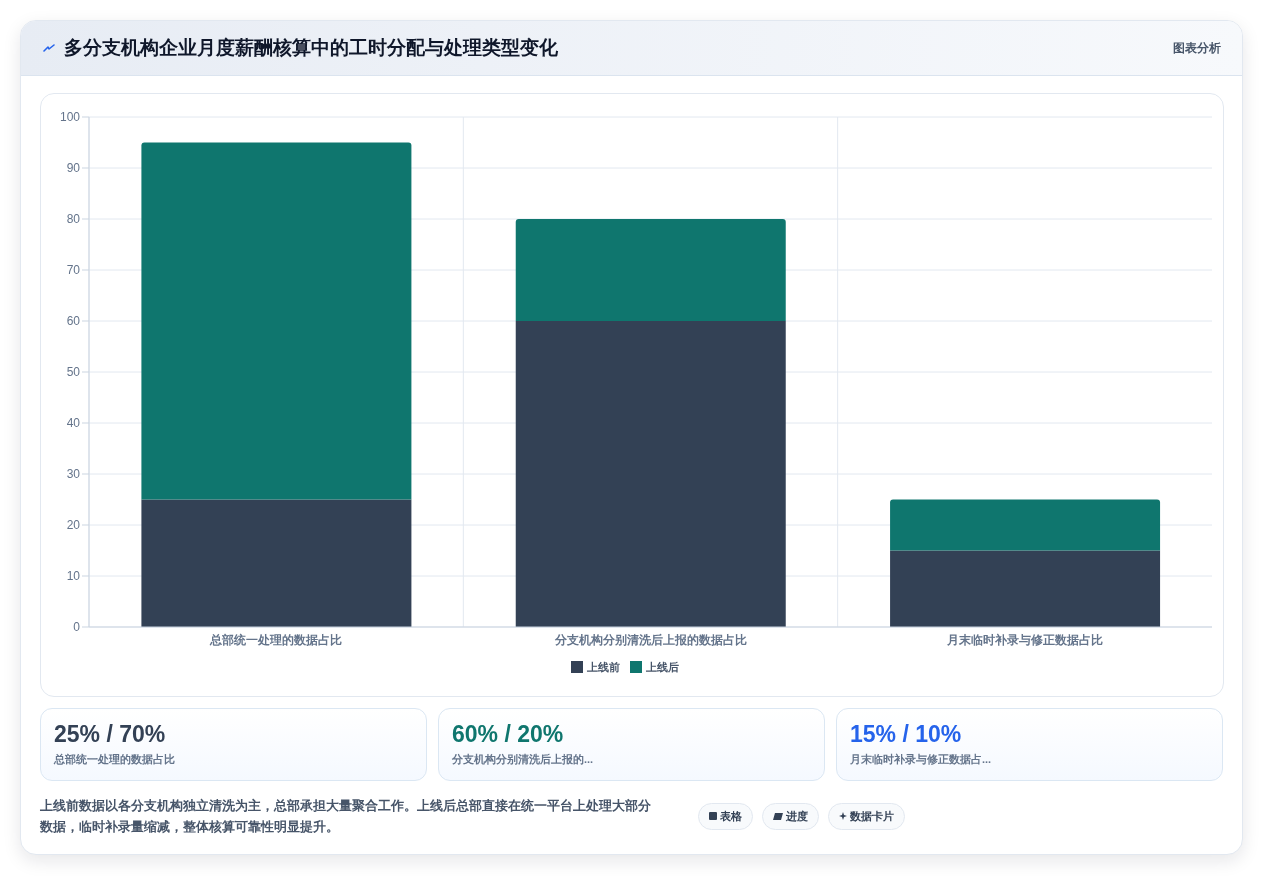  I want to click on y-tick-label: 30, so click(73, 474).